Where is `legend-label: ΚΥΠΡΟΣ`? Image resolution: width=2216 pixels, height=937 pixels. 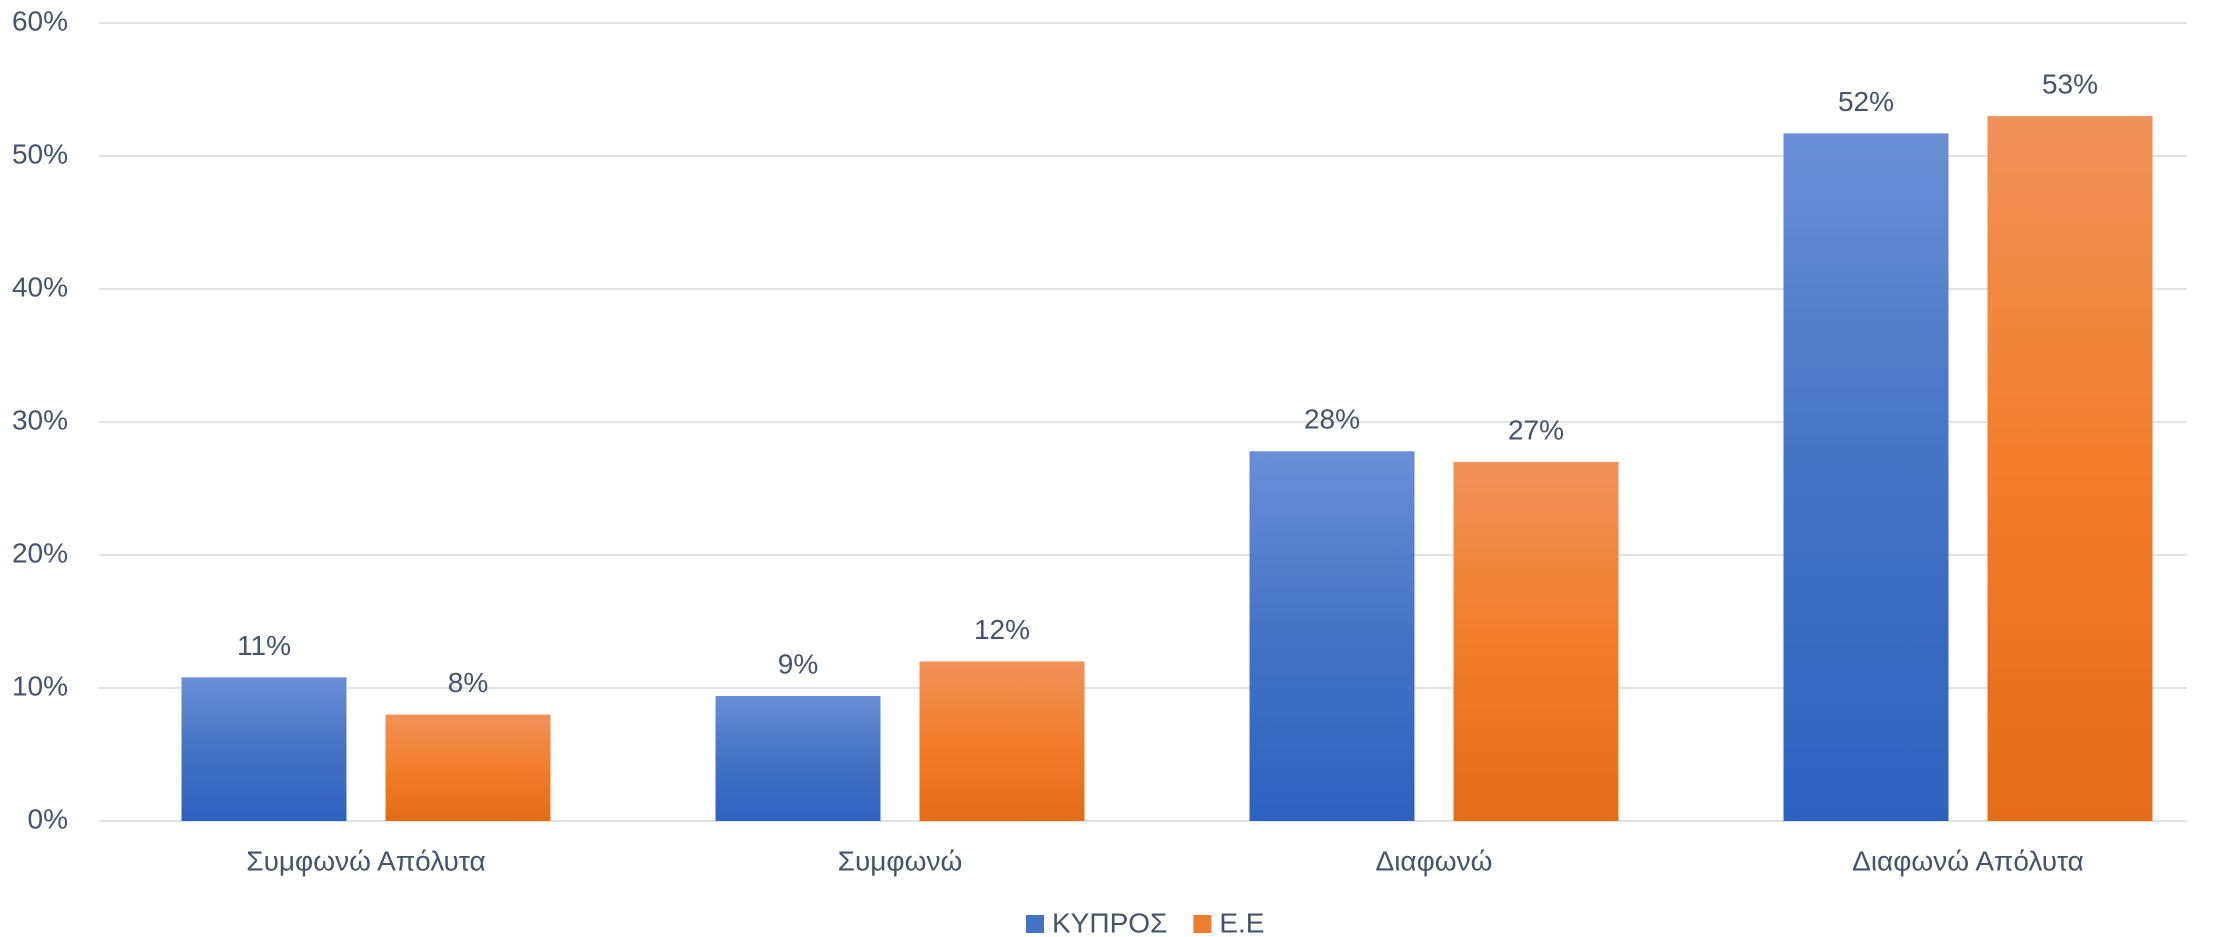
legend-label: ΚΥΠΡΟΣ is located at coordinates (1109, 922).